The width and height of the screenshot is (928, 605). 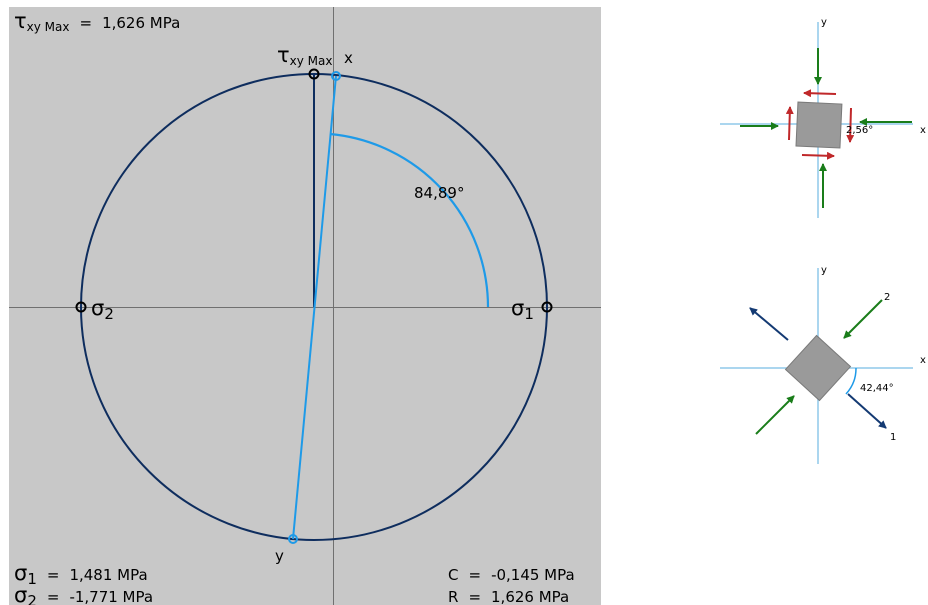 I want to click on y-point-label: y, so click(x=279, y=556).